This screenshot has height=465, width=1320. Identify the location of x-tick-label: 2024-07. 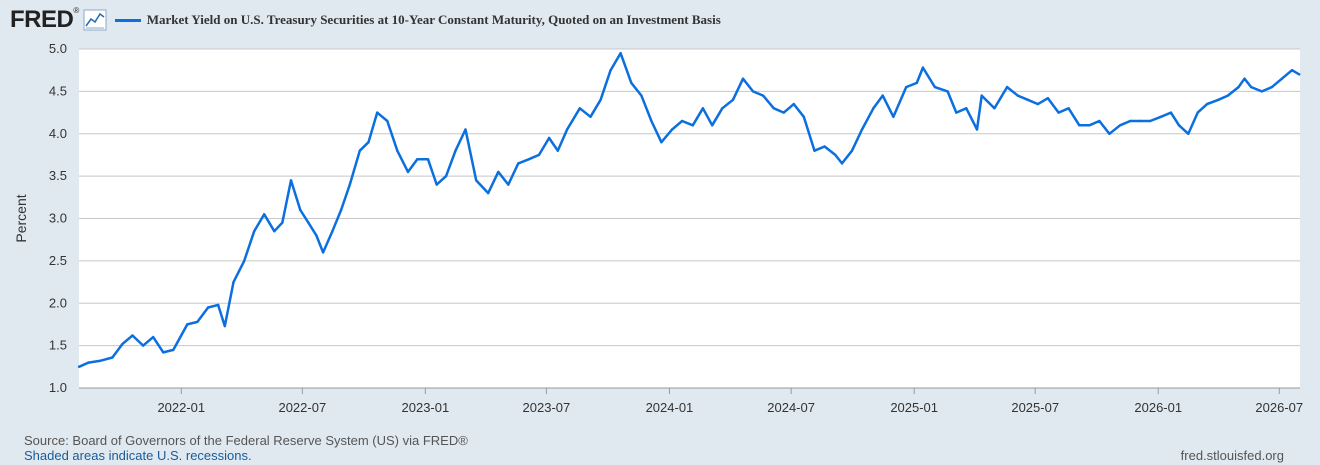
(791, 407).